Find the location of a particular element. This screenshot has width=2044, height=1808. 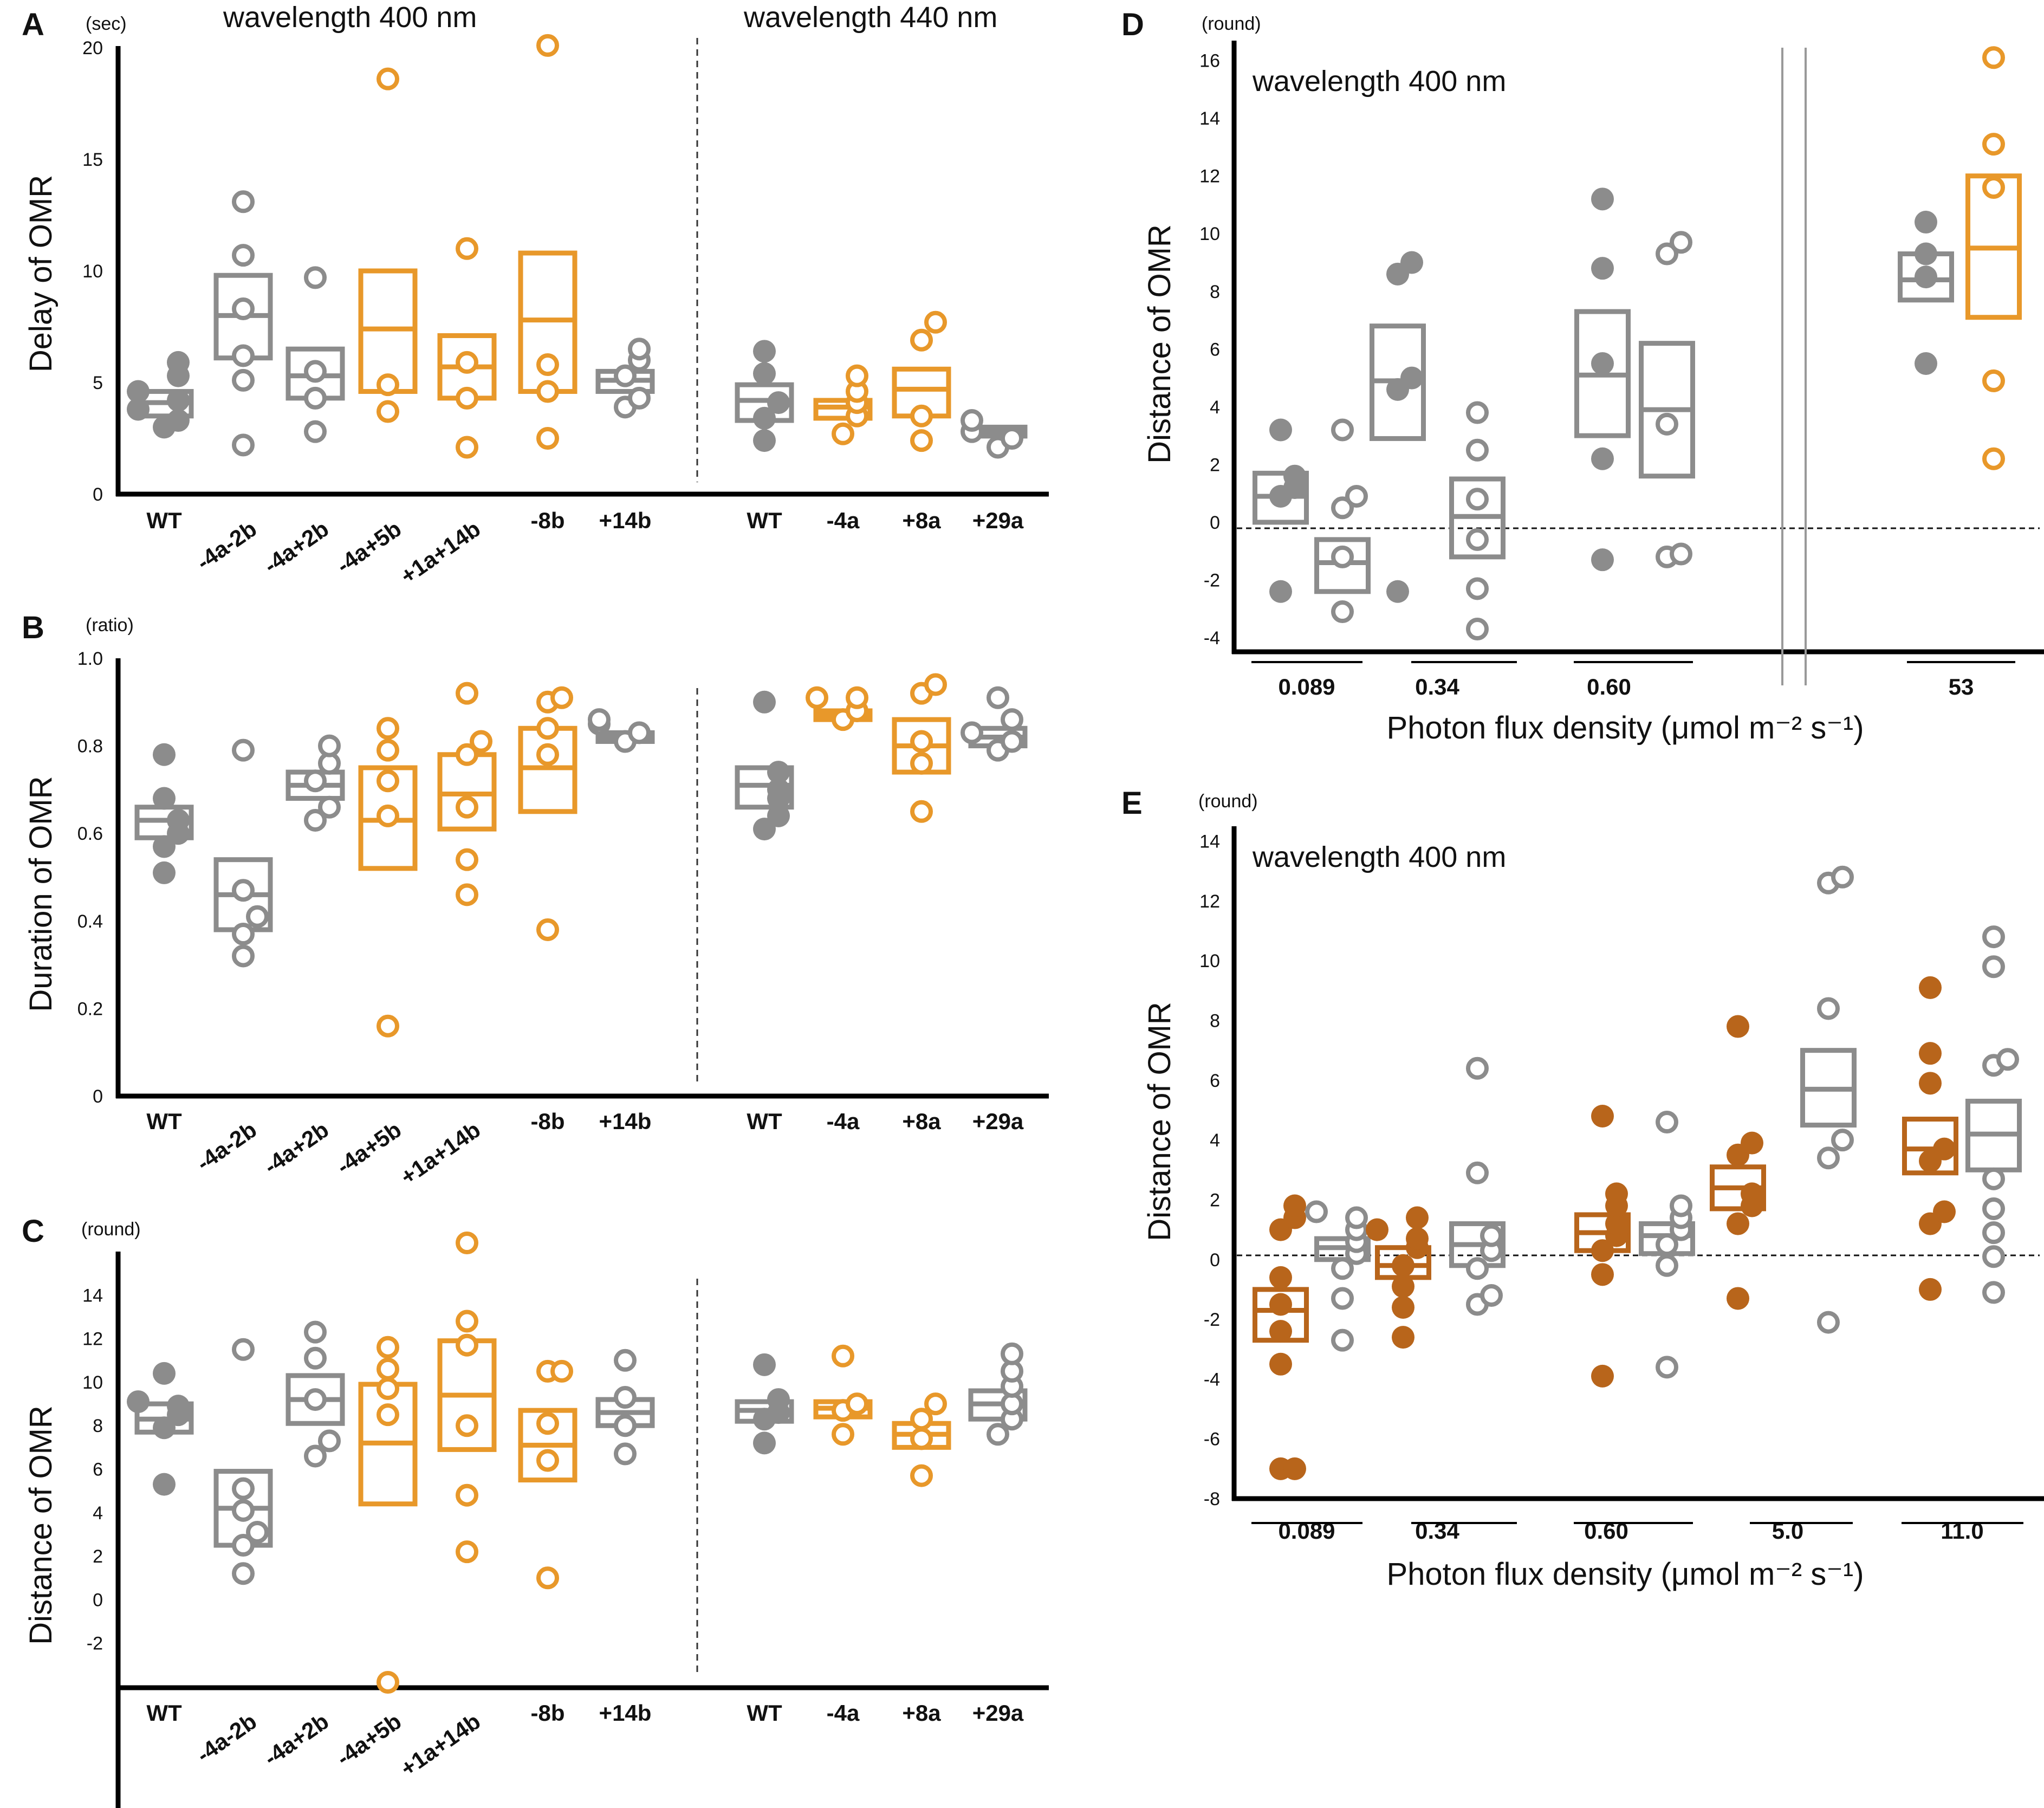

data-marks-e is located at coordinates (1637, 1172).